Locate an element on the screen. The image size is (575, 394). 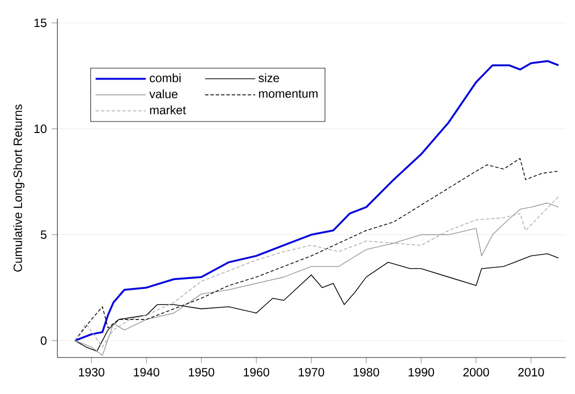
y-tick-label: 5 is located at coordinates (43, 235).